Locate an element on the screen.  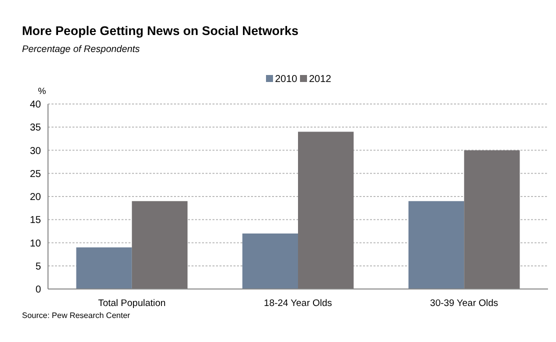
y-tick-label: 10 is located at coordinates (36, 244).